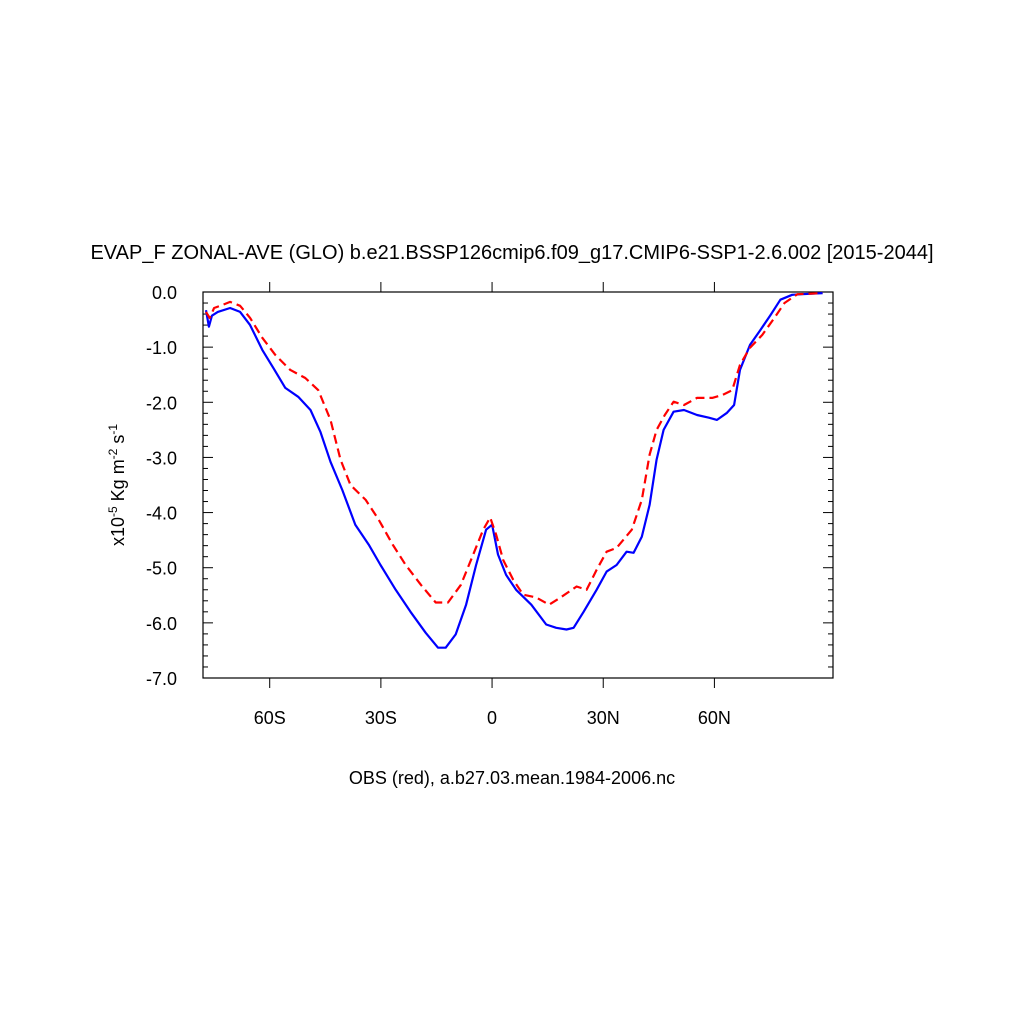 The height and width of the screenshot is (1029, 1024). I want to click on y-axis-label: x10-5 Kg m-2 s-1, so click(117, 485).